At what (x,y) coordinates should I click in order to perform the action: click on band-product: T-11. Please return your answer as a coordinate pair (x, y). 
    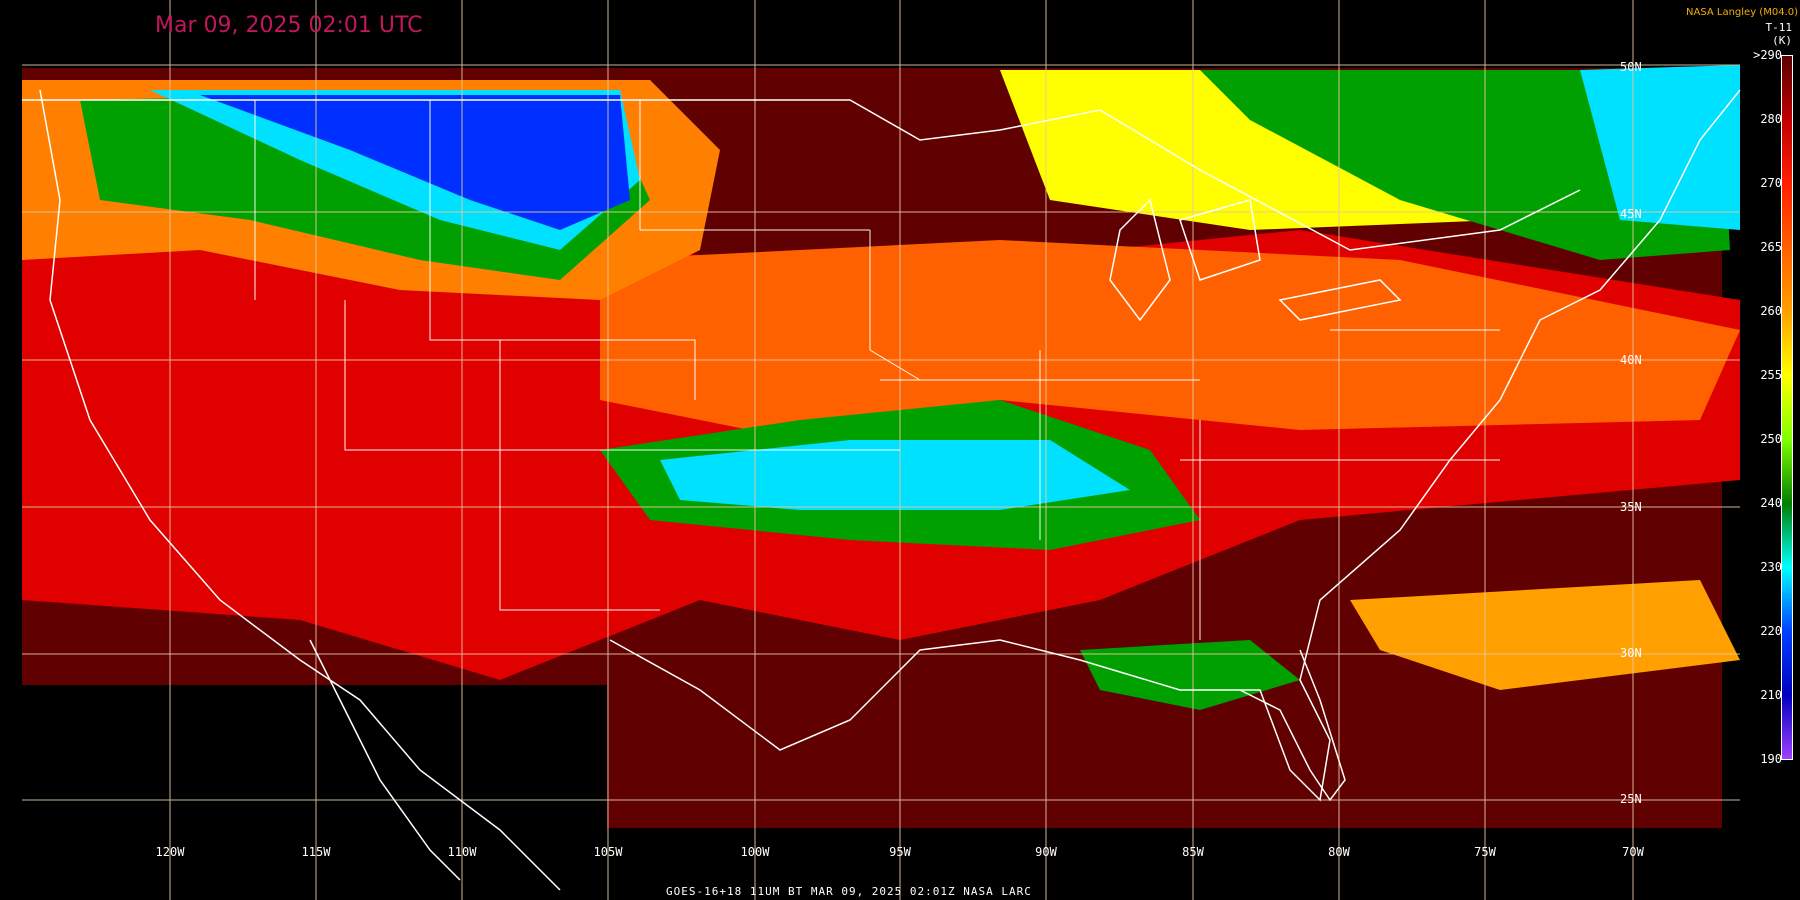
    Looking at the image, I should click on (1779, 27).